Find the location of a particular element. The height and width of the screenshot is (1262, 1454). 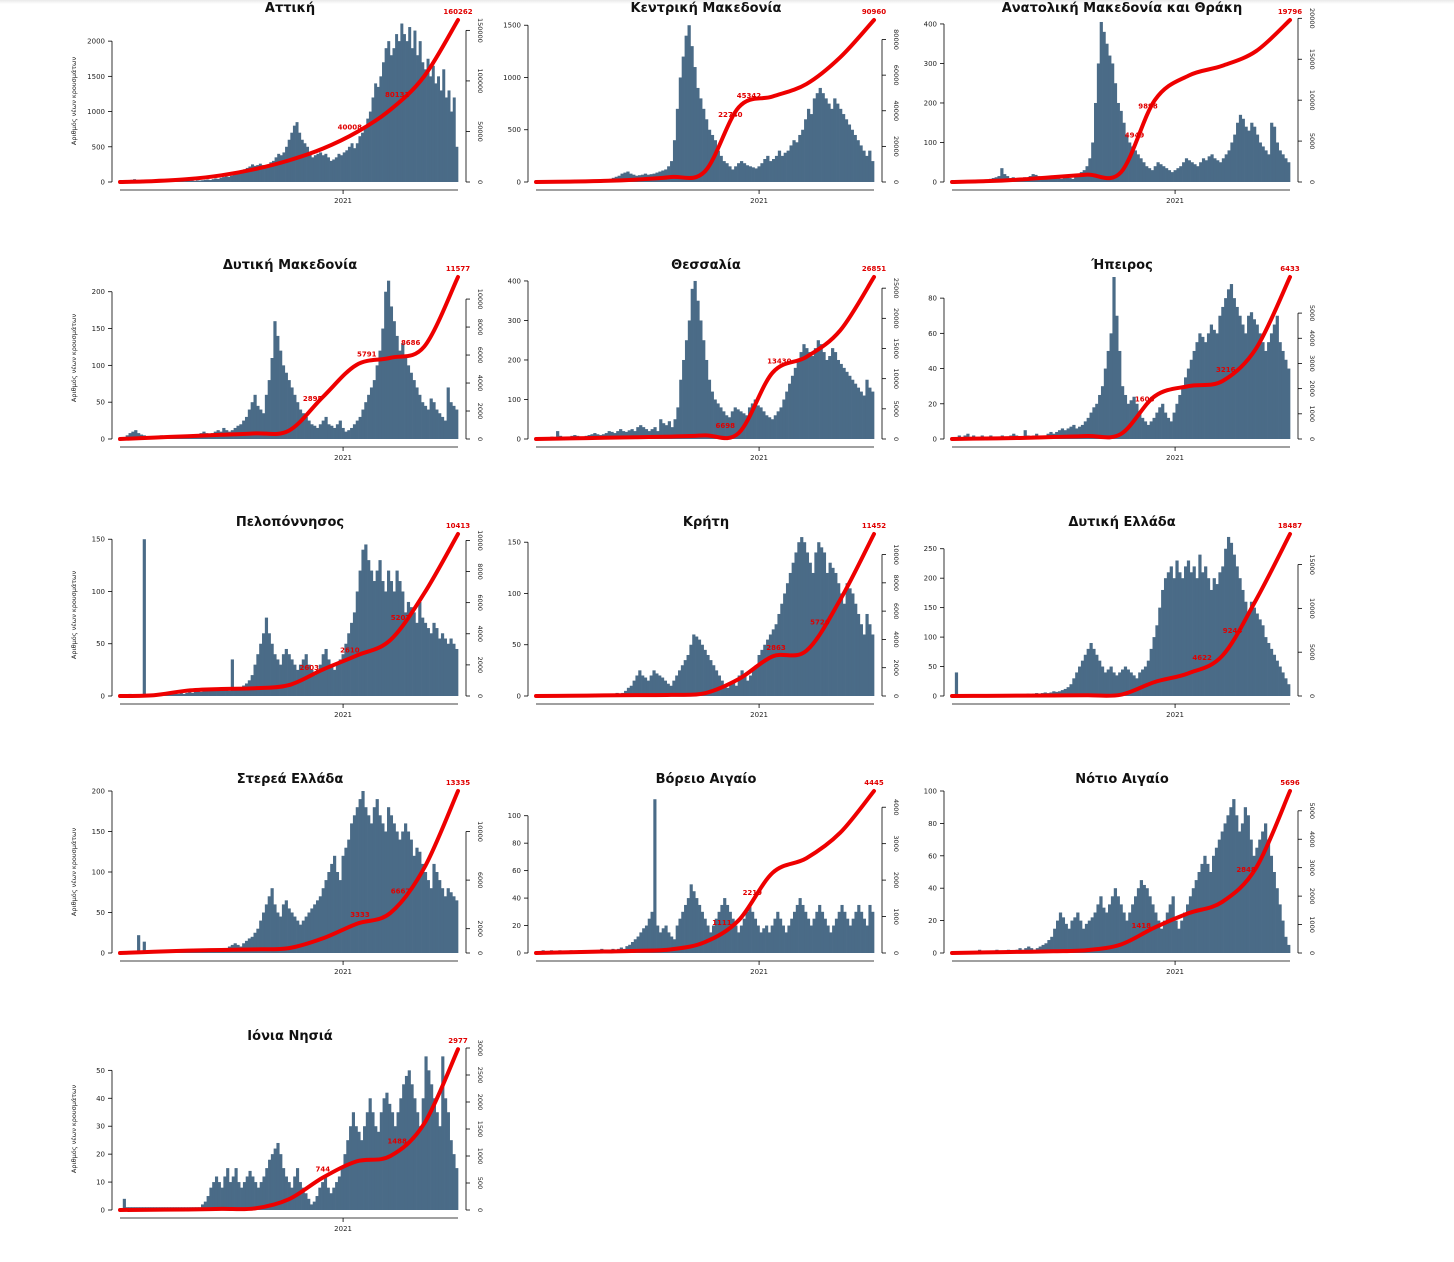

y-tick-label: 1000 is located at coordinates (512, 78).